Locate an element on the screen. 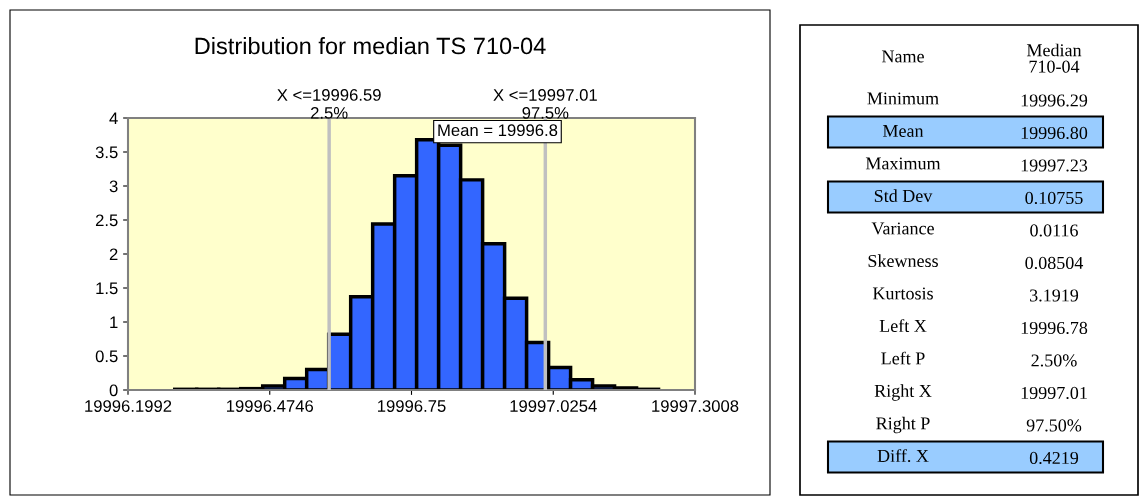 Image resolution: width=1140 pixels, height=499 pixels. text: 97.50% is located at coordinates (1054, 425).